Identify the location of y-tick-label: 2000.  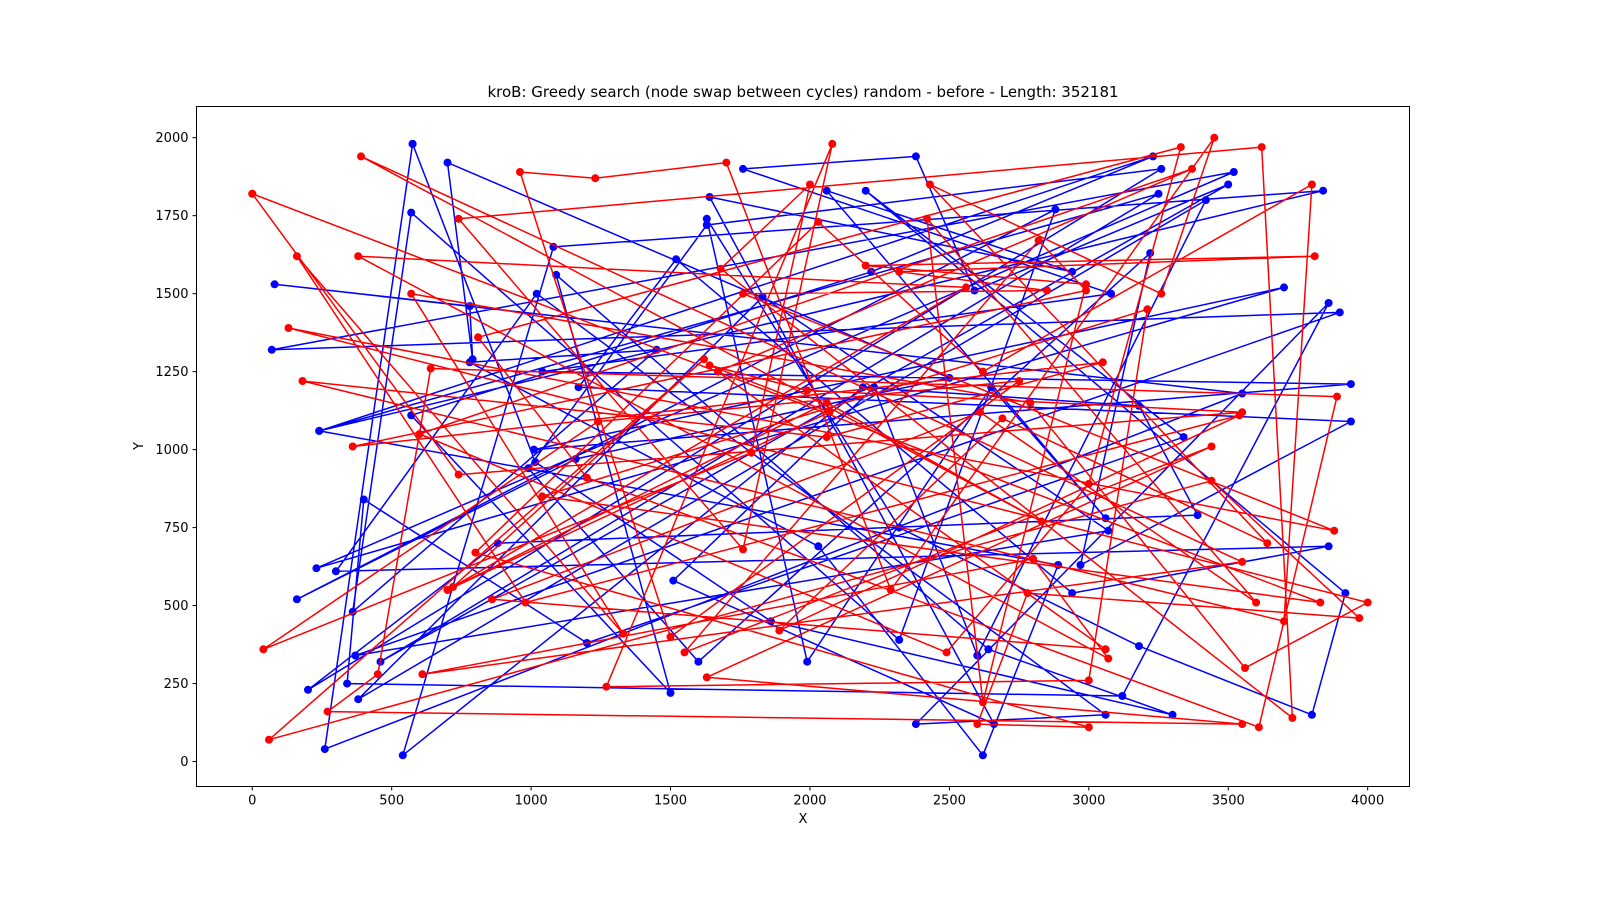
(171, 138).